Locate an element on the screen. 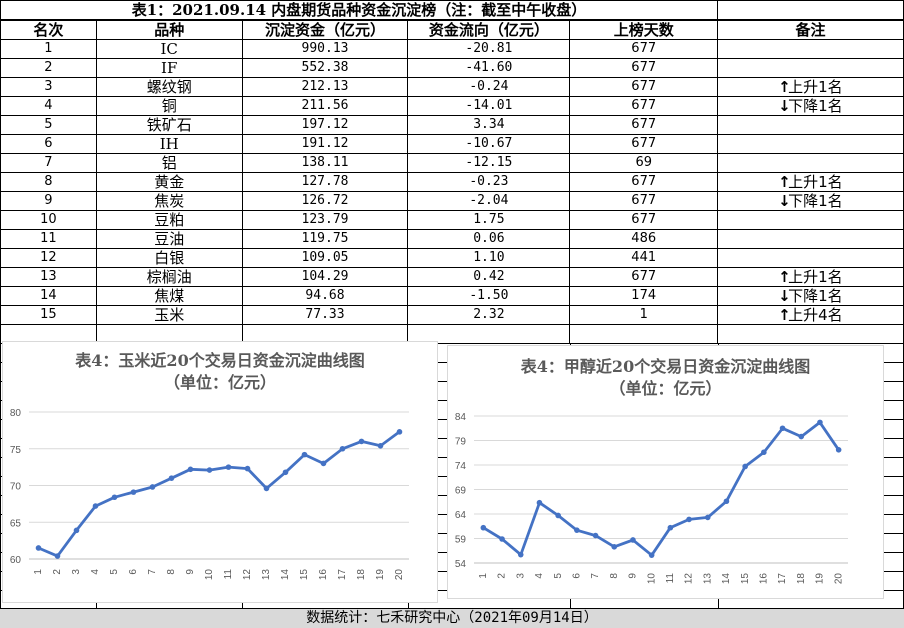 The height and width of the screenshot is (628, 904). empty-row is located at coordinates (452, 334).